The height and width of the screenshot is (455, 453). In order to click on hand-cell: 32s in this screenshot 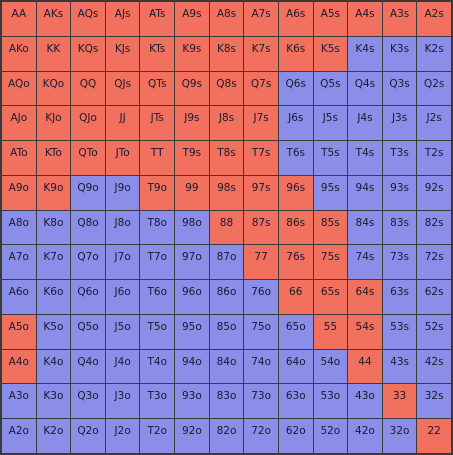, I will do `click(434, 401)`.